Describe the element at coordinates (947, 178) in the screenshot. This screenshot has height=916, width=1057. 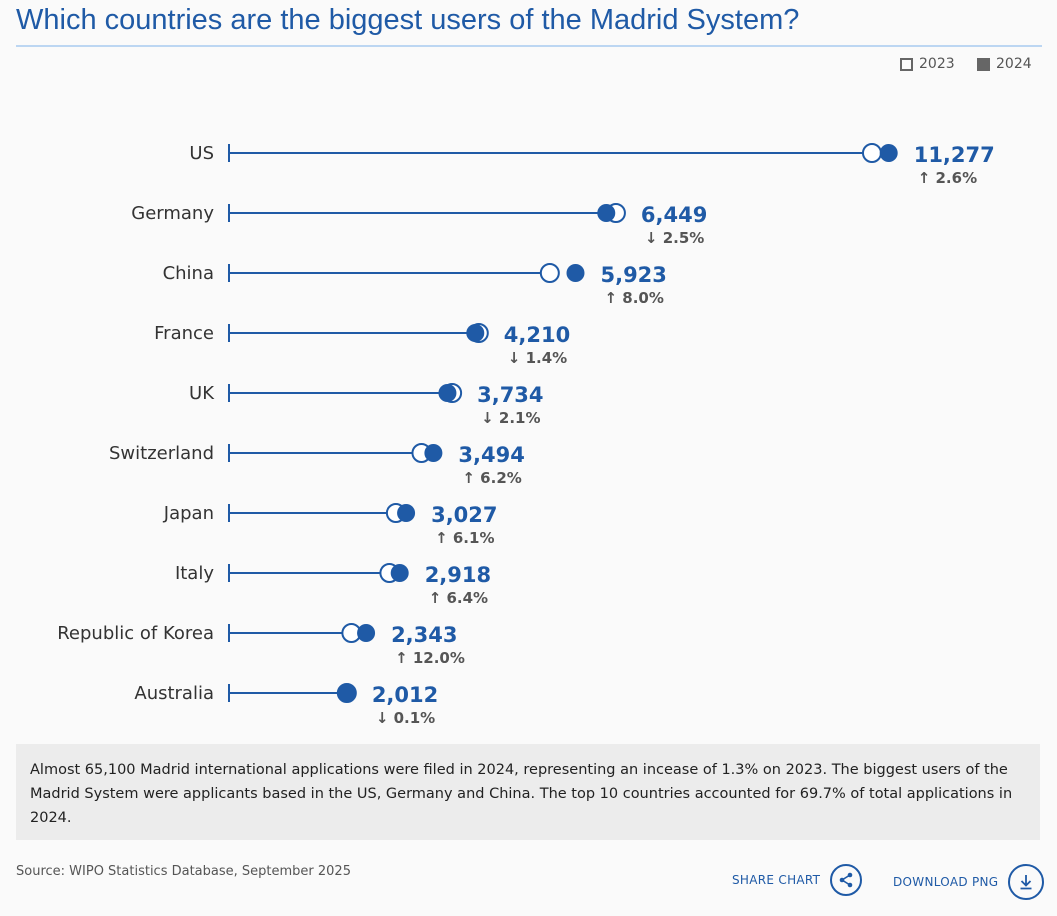
I see `change-label: ↑ 2.6%` at that location.